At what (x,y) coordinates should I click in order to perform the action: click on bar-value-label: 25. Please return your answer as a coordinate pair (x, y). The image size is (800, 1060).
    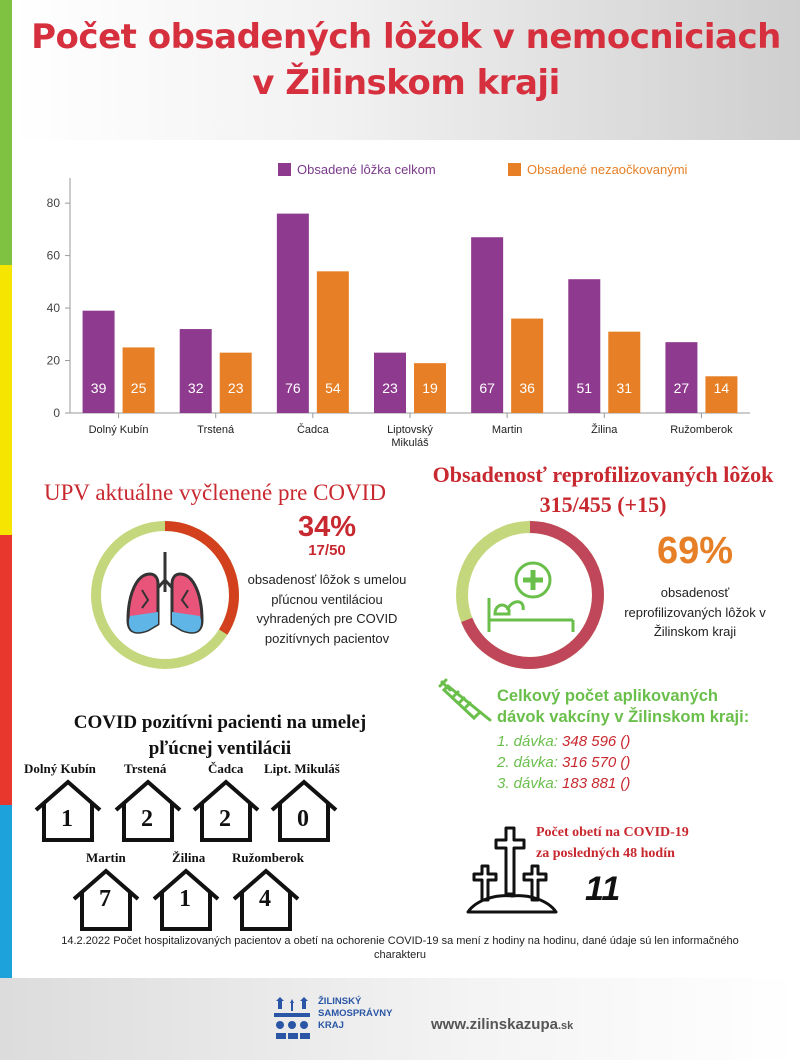
    Looking at the image, I should click on (139, 388).